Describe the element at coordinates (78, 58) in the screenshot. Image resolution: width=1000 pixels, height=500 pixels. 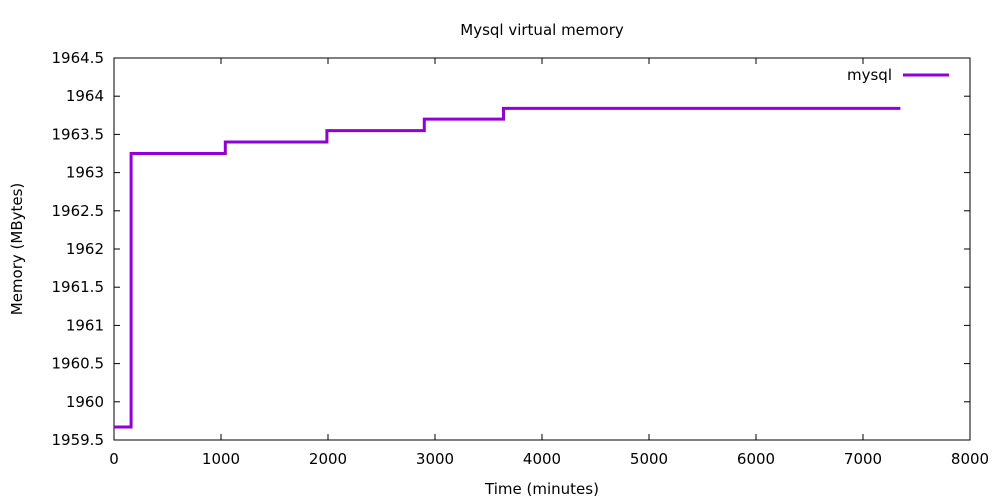
I see `y-tick-label: 1964.5` at that location.